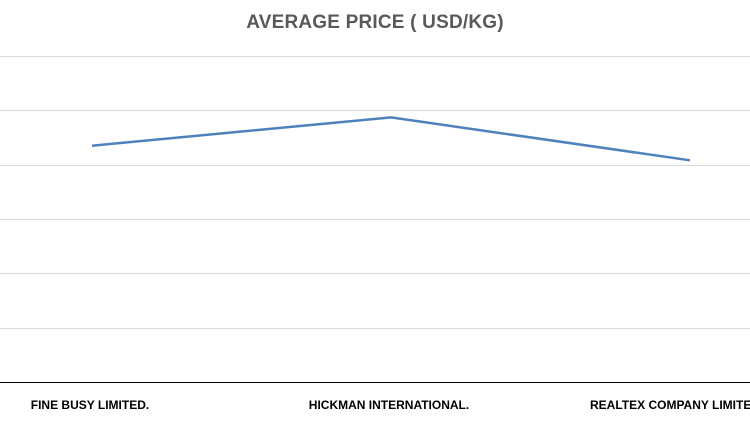 This screenshot has height=422, width=750. Describe the element at coordinates (670, 405) in the screenshot. I see `x-tick-label: REALTEX COMPANY LIMITED` at that location.